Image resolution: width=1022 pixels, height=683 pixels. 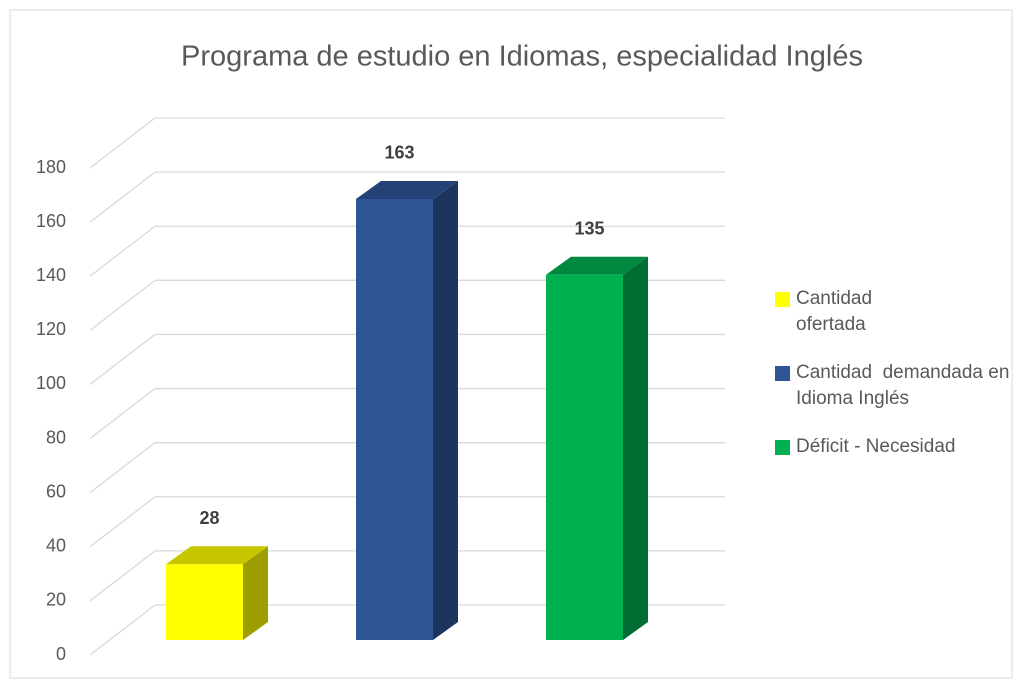 I want to click on y-tick-label: 140, so click(x=51, y=275).